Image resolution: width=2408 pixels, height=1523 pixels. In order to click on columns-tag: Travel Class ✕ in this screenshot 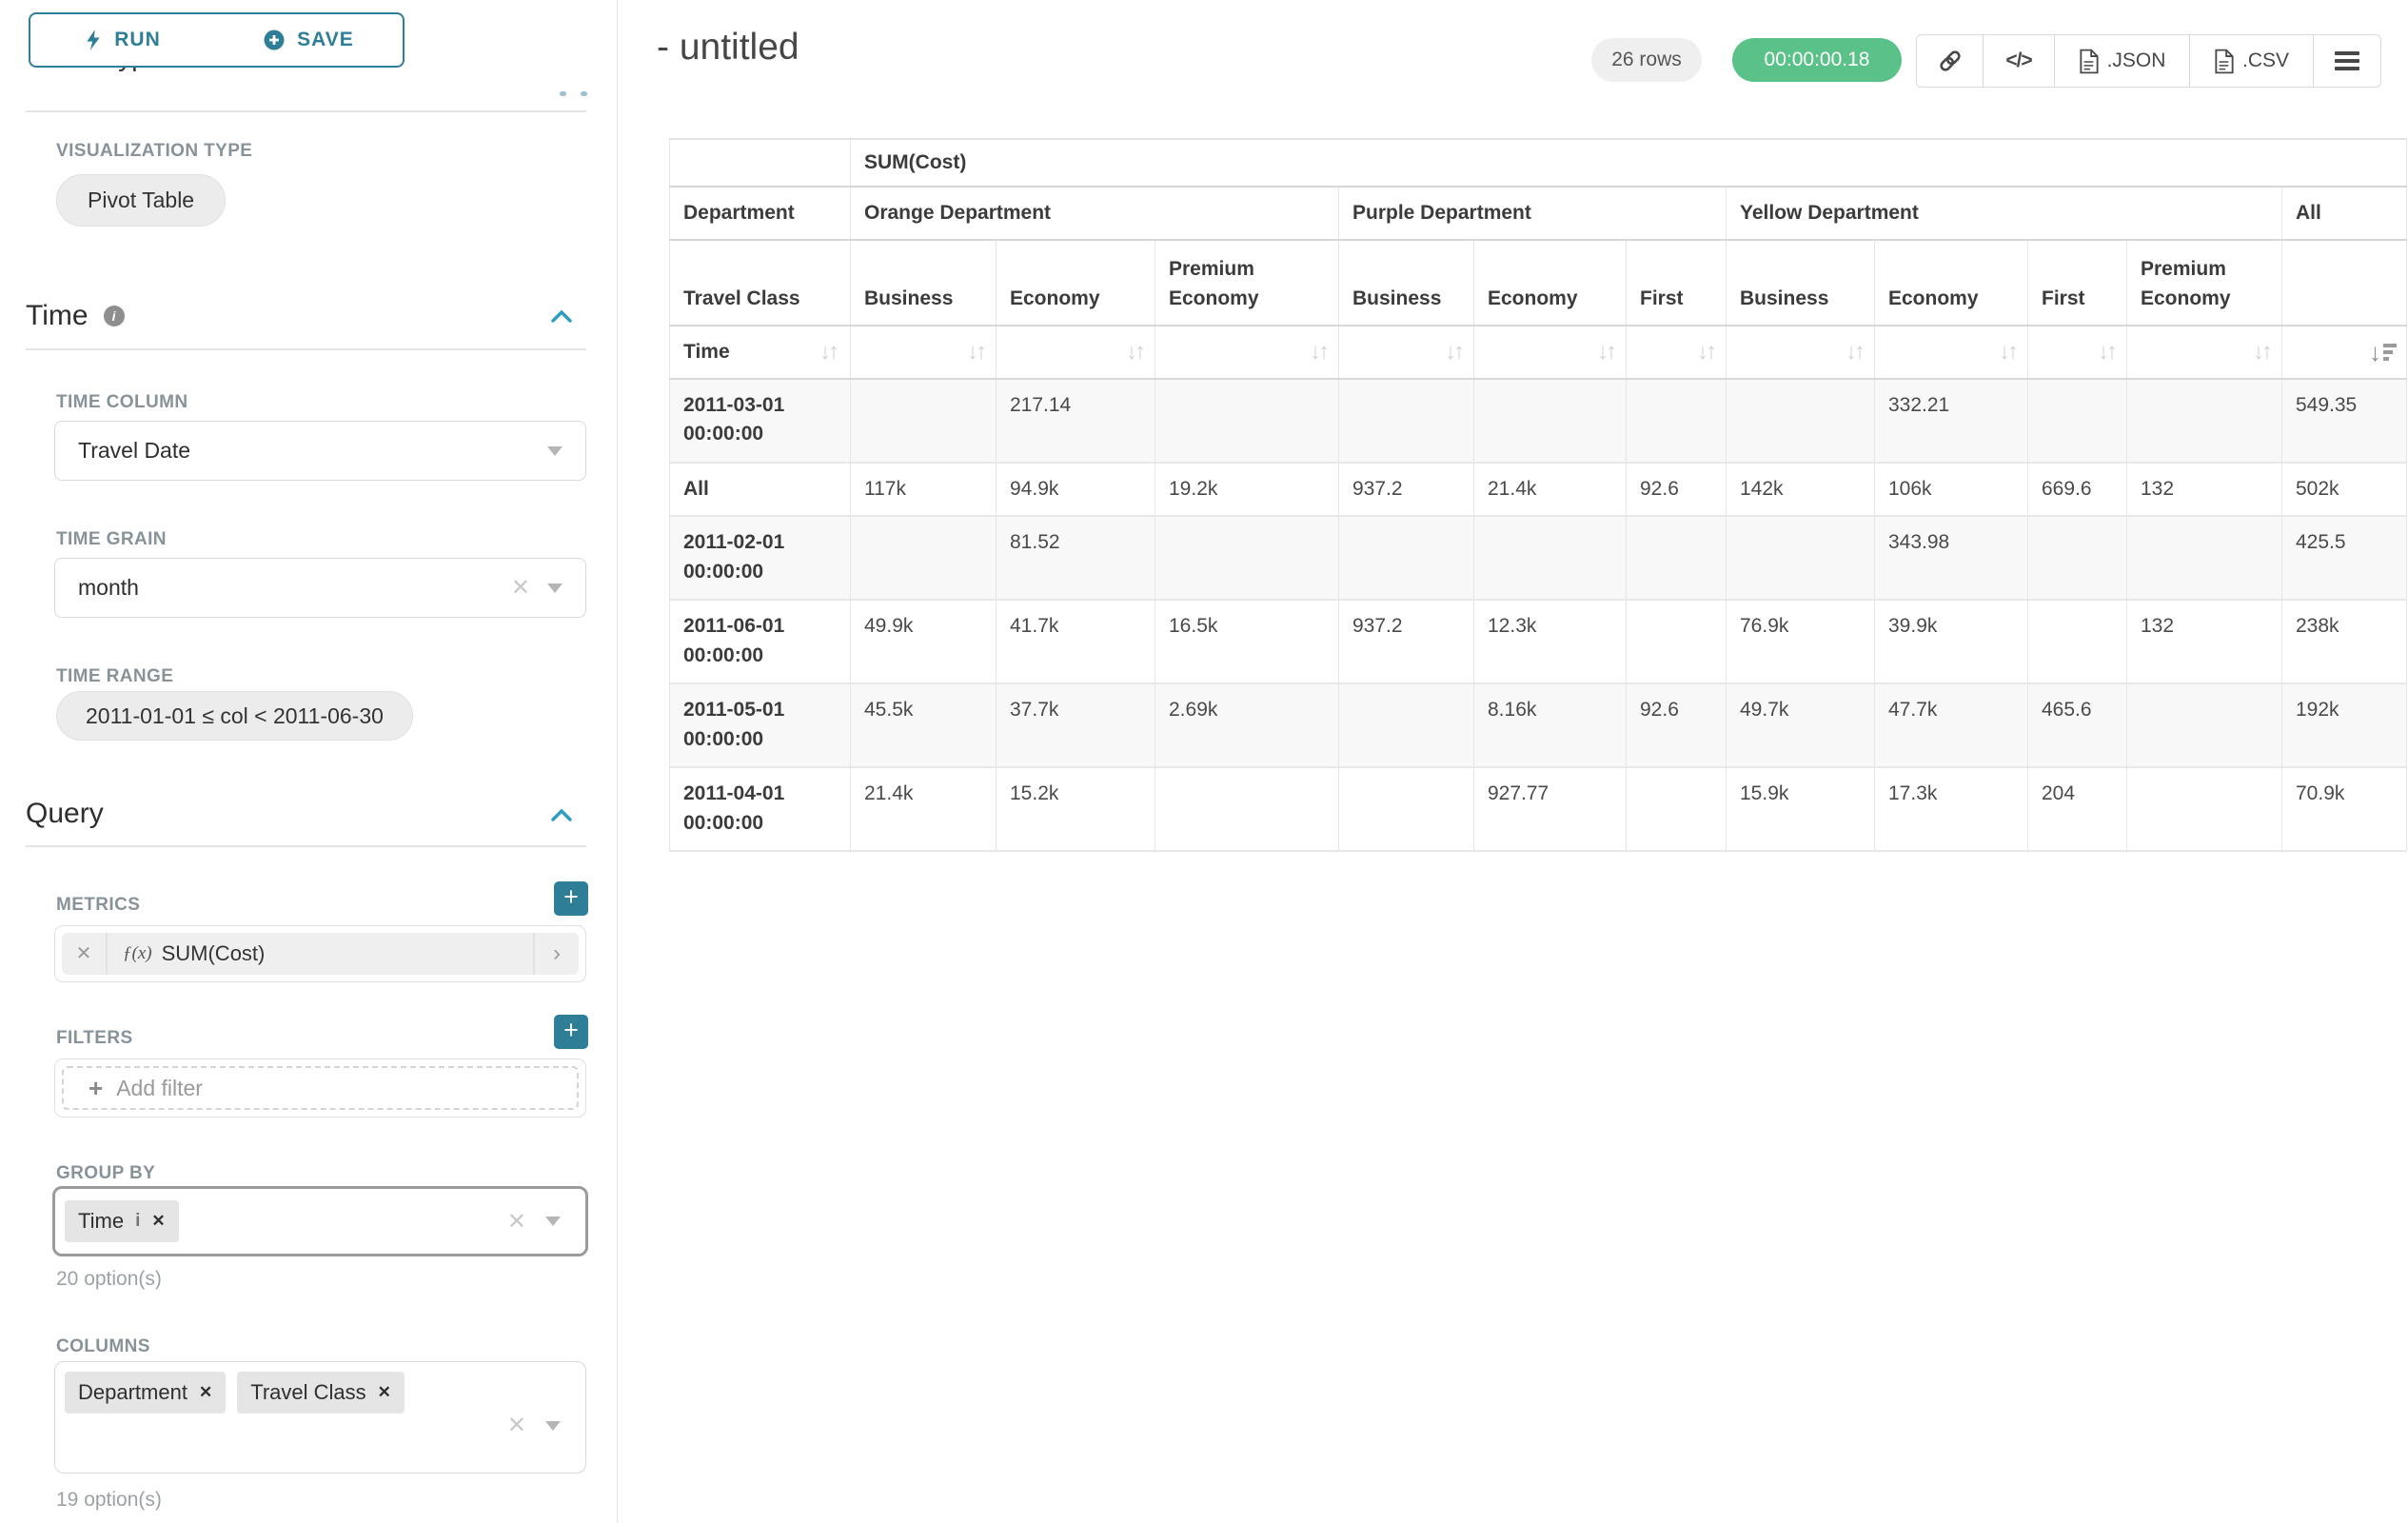, I will do `click(321, 1393)`.